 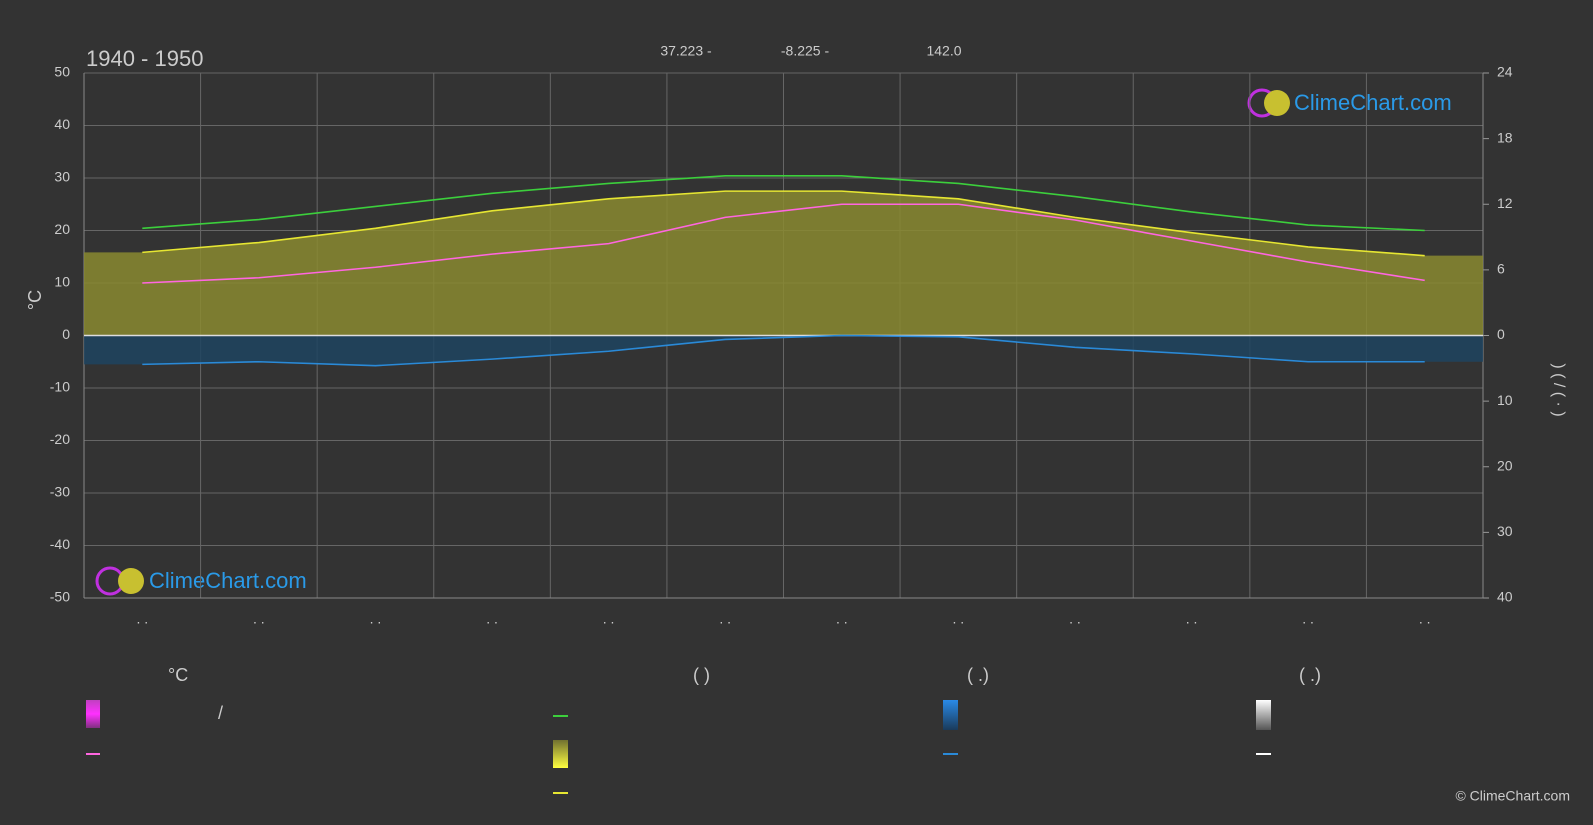 What do you see at coordinates (1505, 597) in the screenshot?
I see `y3-tick-label: 40` at bounding box center [1505, 597].